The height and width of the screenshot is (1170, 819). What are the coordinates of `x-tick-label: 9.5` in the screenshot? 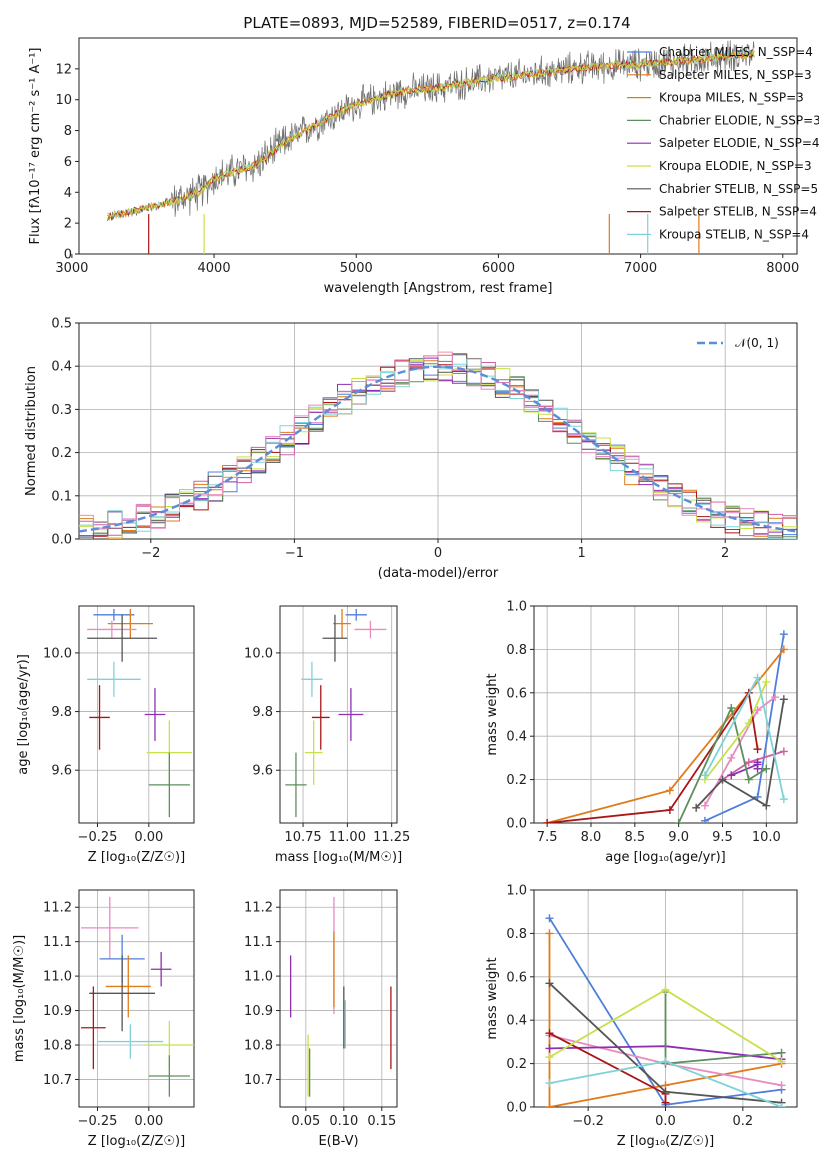 It's located at (722, 837).